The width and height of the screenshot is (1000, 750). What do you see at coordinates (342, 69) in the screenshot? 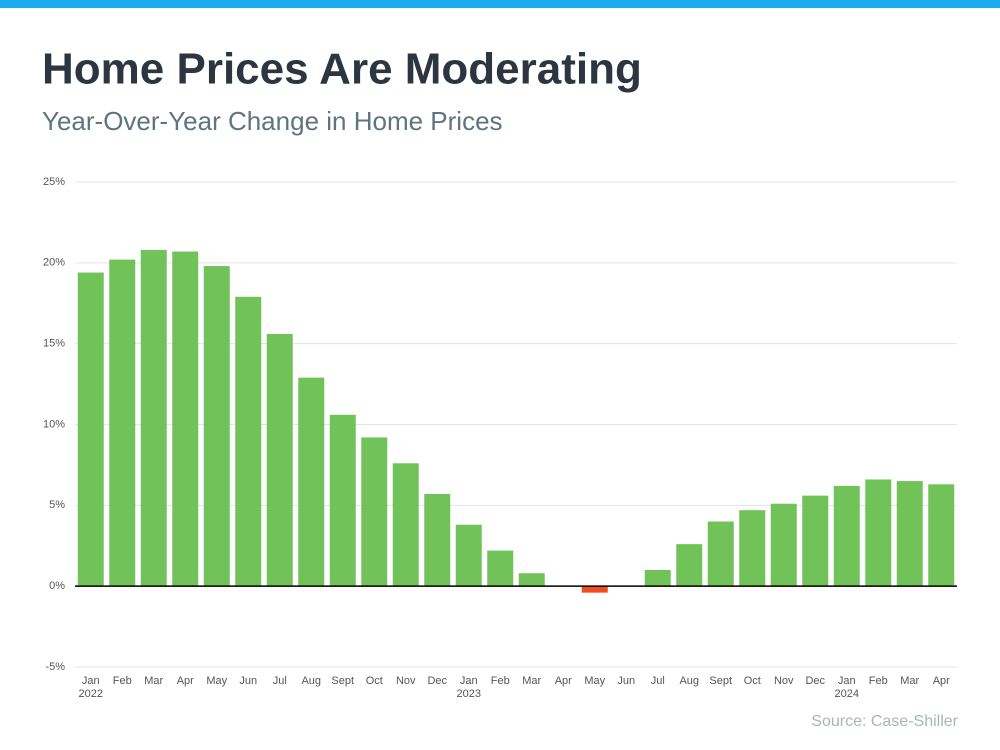
I see `chart-title: Home Prices Are Moderating` at bounding box center [342, 69].